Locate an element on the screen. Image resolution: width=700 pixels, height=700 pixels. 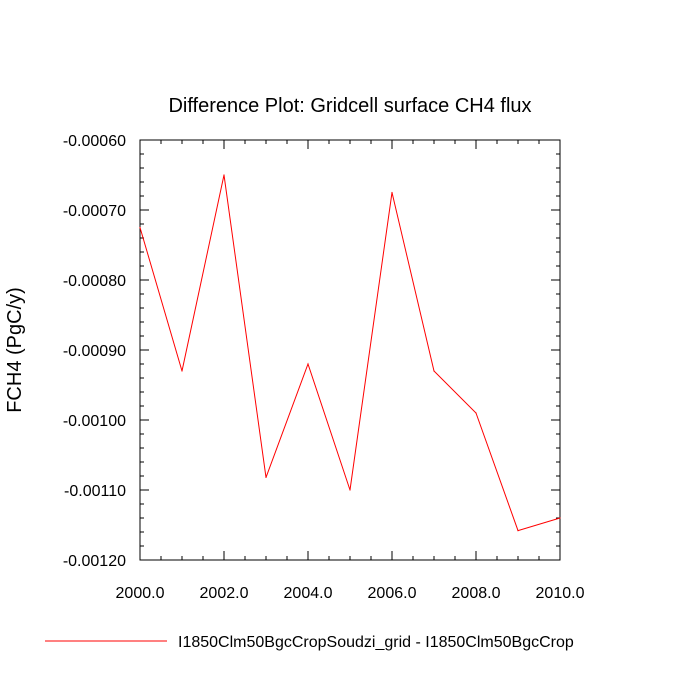
x-tick-label: 2006.0 is located at coordinates (392, 593).